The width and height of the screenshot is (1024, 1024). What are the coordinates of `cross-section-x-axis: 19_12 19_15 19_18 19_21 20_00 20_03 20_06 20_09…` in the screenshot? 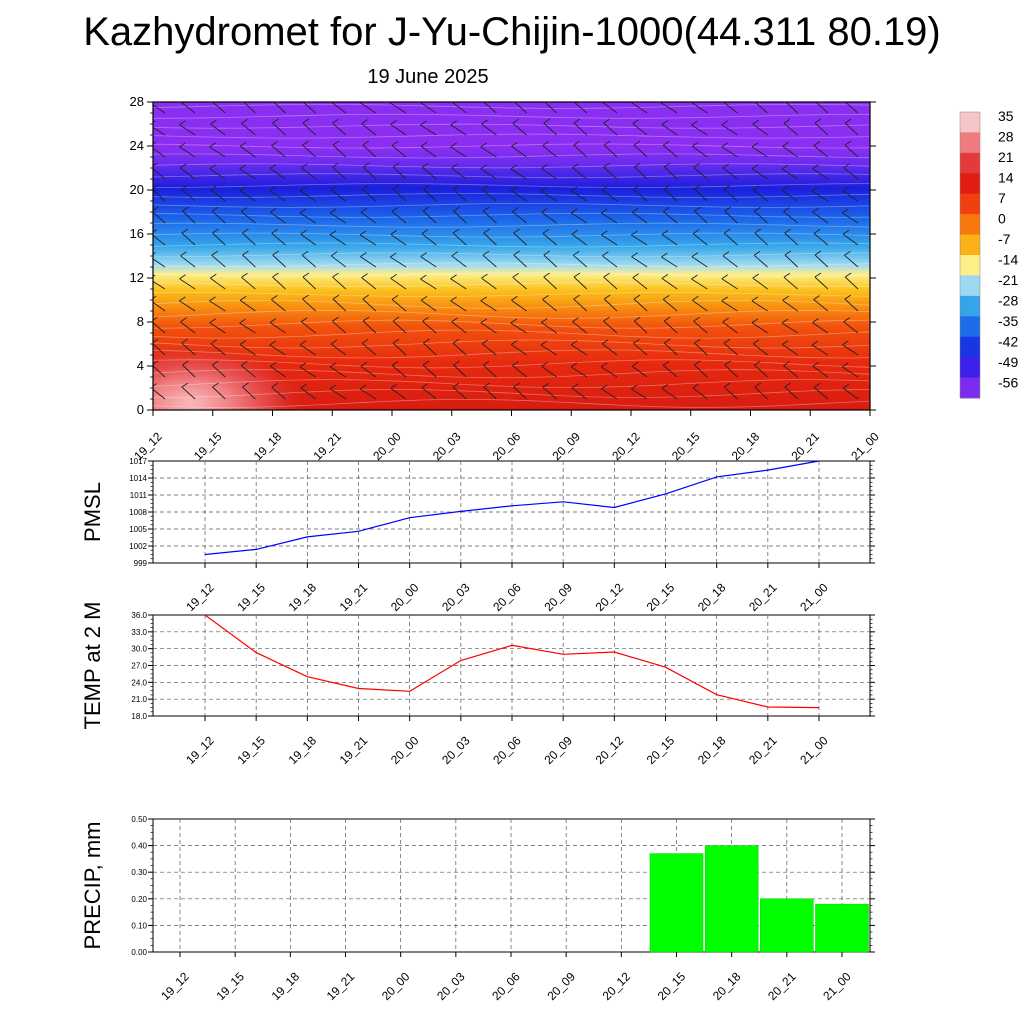 It's located at (506, 436).